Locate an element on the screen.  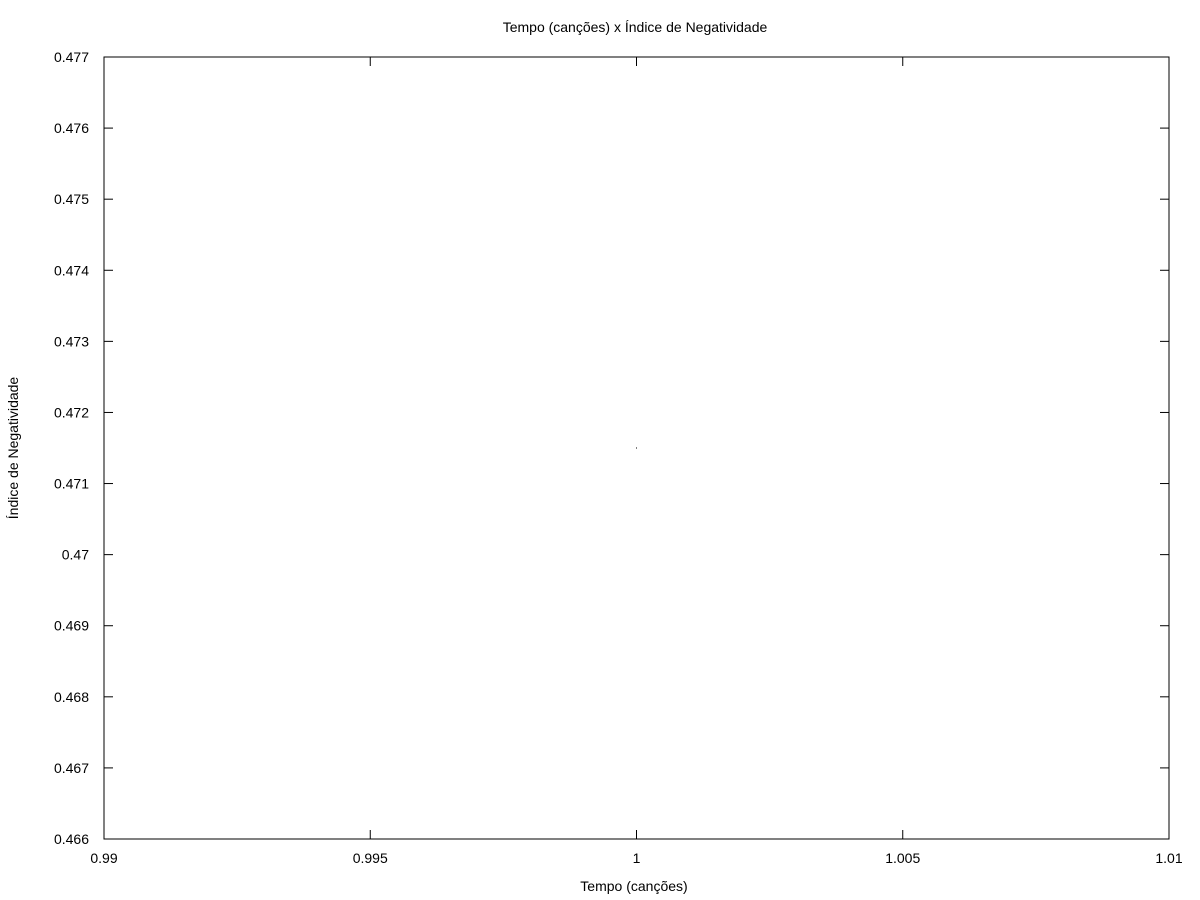
y-tick-label: 0.475 is located at coordinates (71, 199).